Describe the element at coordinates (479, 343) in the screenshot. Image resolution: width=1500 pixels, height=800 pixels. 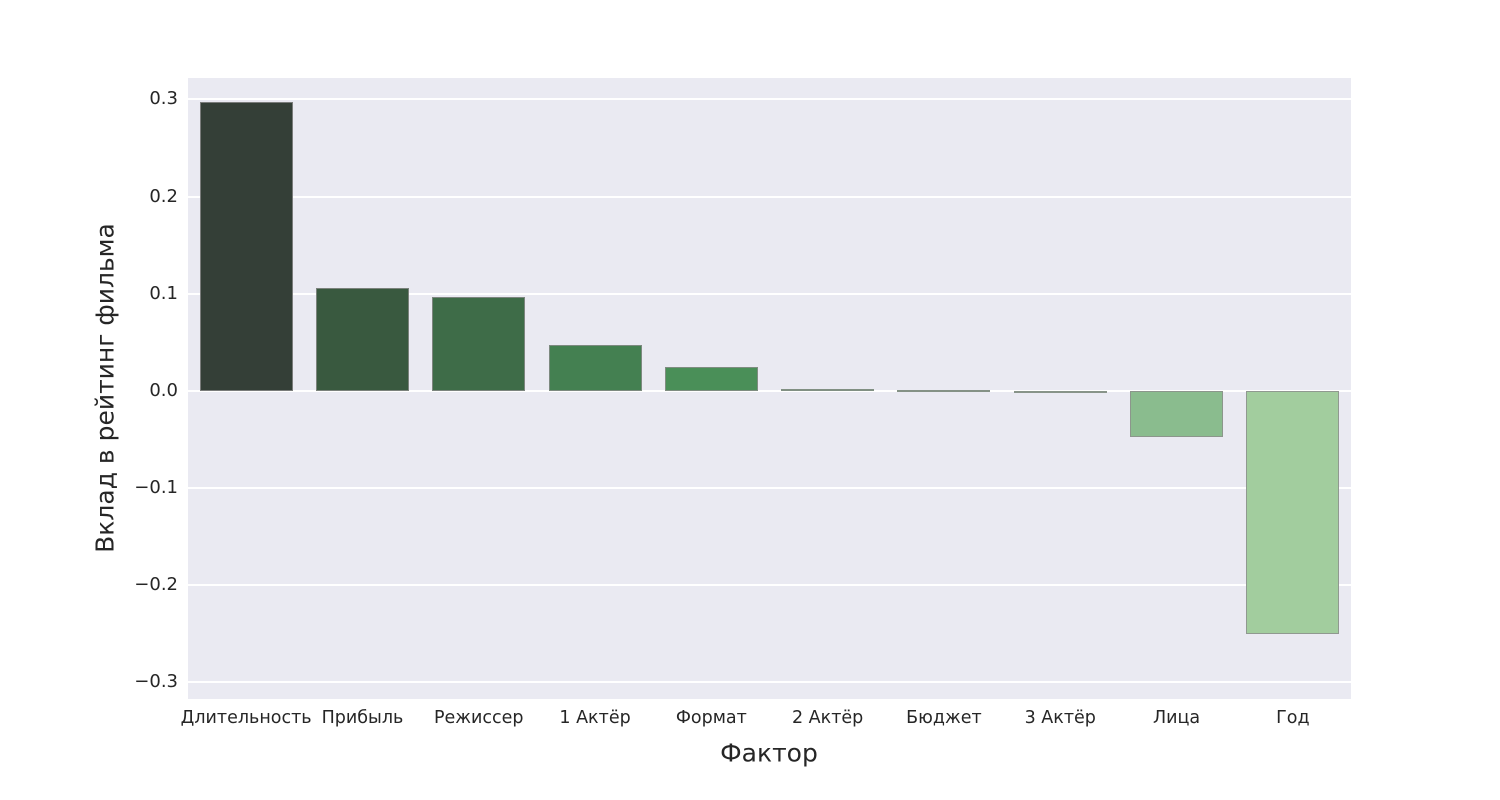
I see `bar-Режиссер` at that location.